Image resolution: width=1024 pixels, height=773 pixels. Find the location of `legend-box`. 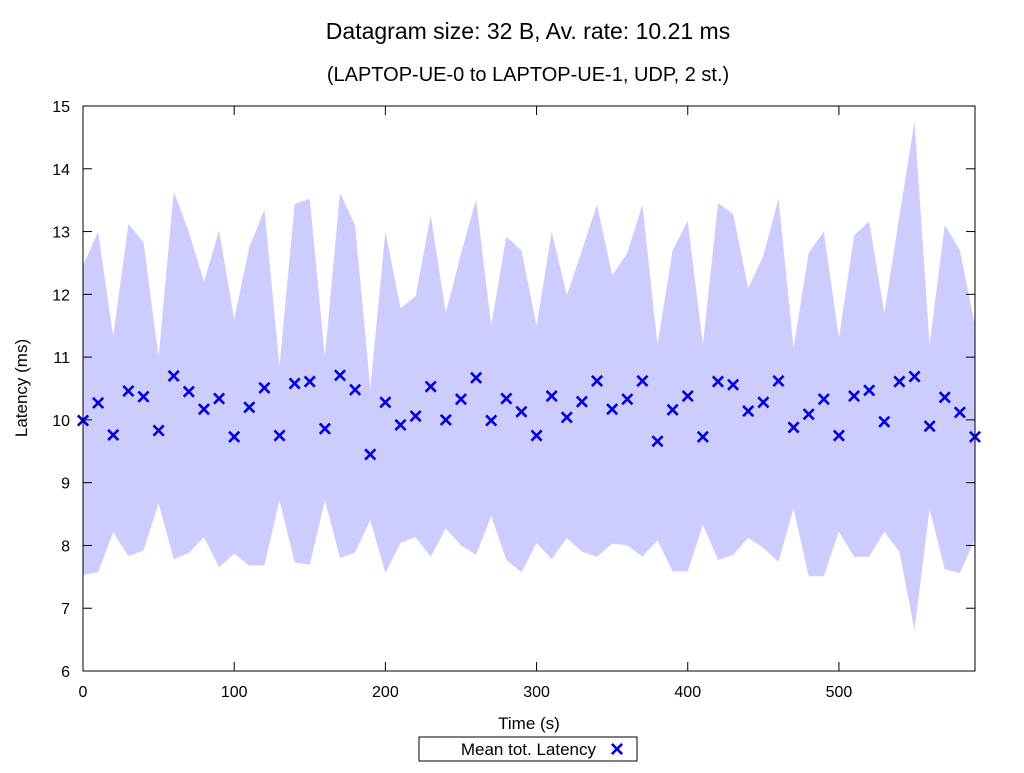

legend-box is located at coordinates (528, 749).